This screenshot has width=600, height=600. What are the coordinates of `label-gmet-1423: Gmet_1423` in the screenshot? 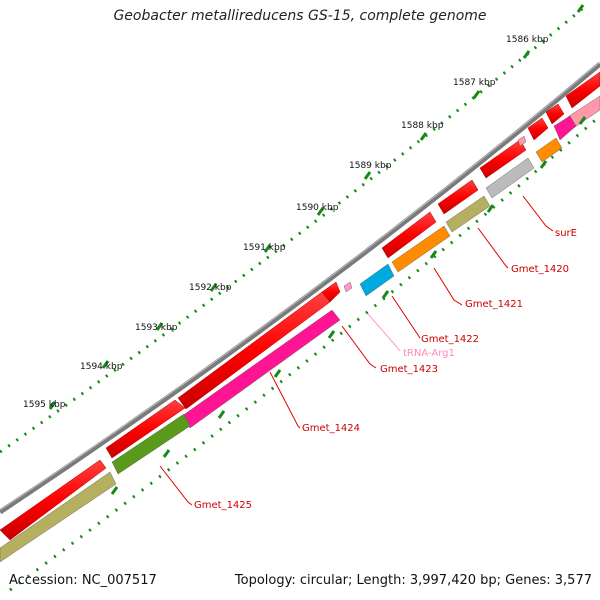 It's located at (409, 369).